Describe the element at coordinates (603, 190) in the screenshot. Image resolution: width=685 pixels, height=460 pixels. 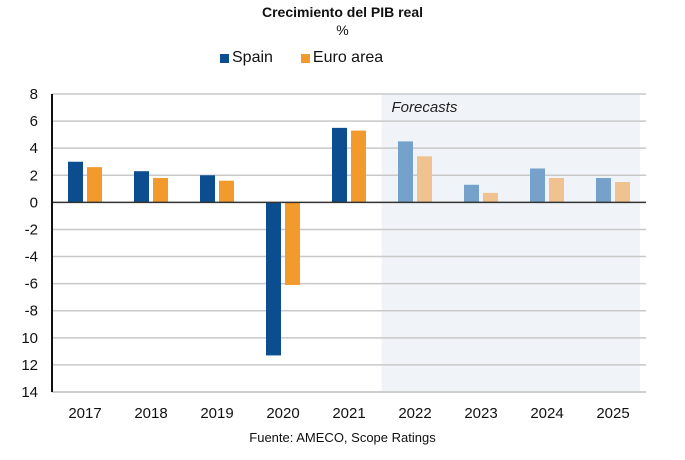
I see `bar-spain-2025` at that location.